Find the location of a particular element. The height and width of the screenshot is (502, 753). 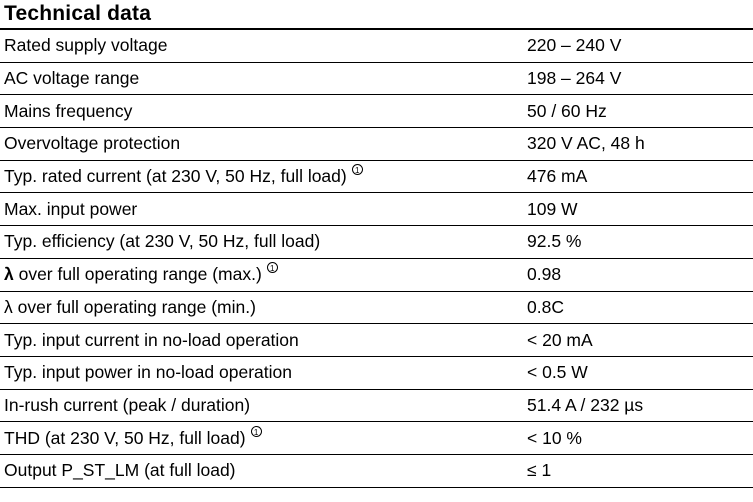

row-value: 220 – 240 V is located at coordinates (574, 45).